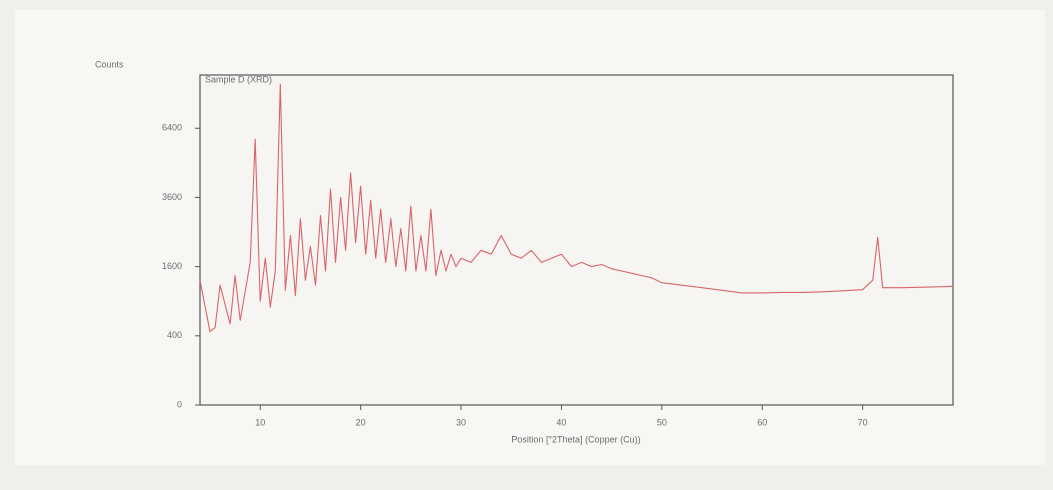 The image size is (1053, 490). What do you see at coordinates (762, 422) in the screenshot?
I see `x-tick-label: 60` at bounding box center [762, 422].